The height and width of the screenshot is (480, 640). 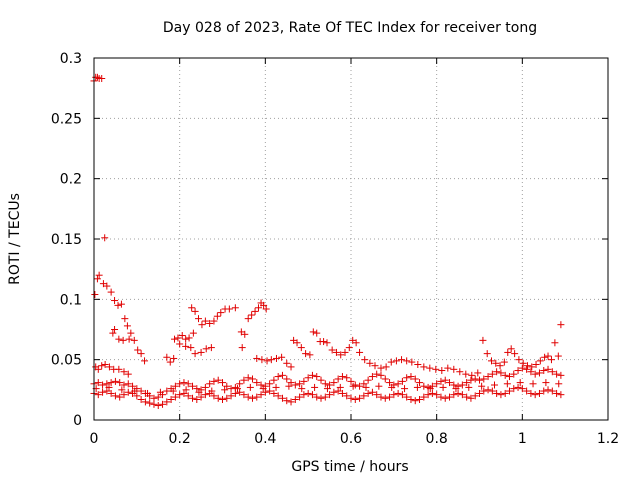 What do you see at coordinates (71, 59) in the screenshot?
I see `y-tick-label: 0.3` at bounding box center [71, 59].